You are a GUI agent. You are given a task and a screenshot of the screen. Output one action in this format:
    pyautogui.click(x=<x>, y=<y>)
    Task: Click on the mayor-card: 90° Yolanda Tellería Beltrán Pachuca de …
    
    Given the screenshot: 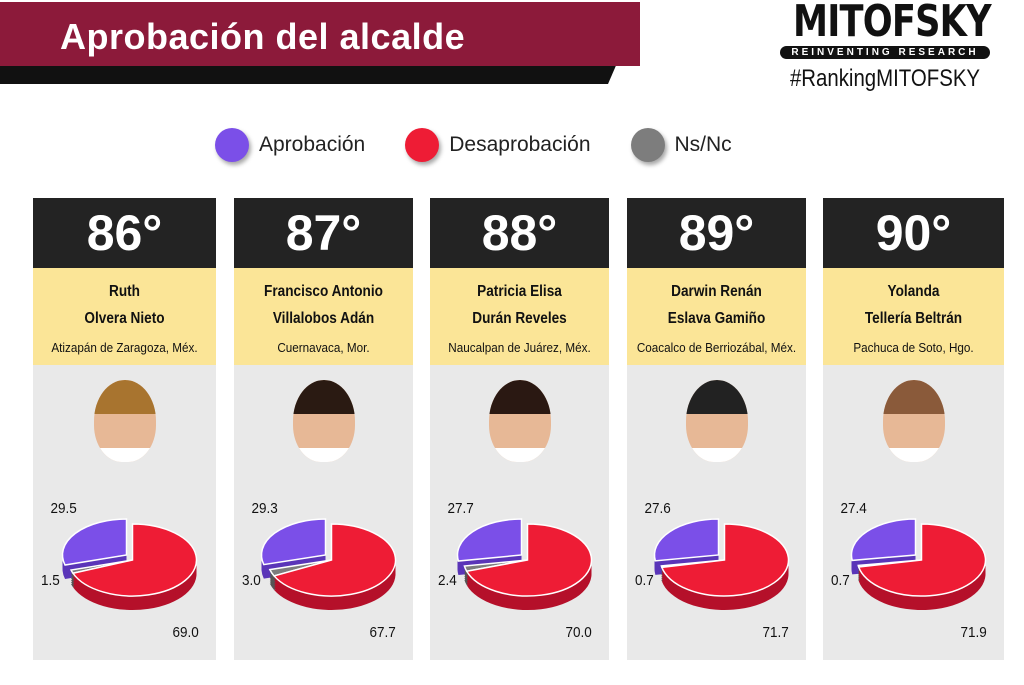 What is the action you would take?
    pyautogui.click(x=913, y=429)
    